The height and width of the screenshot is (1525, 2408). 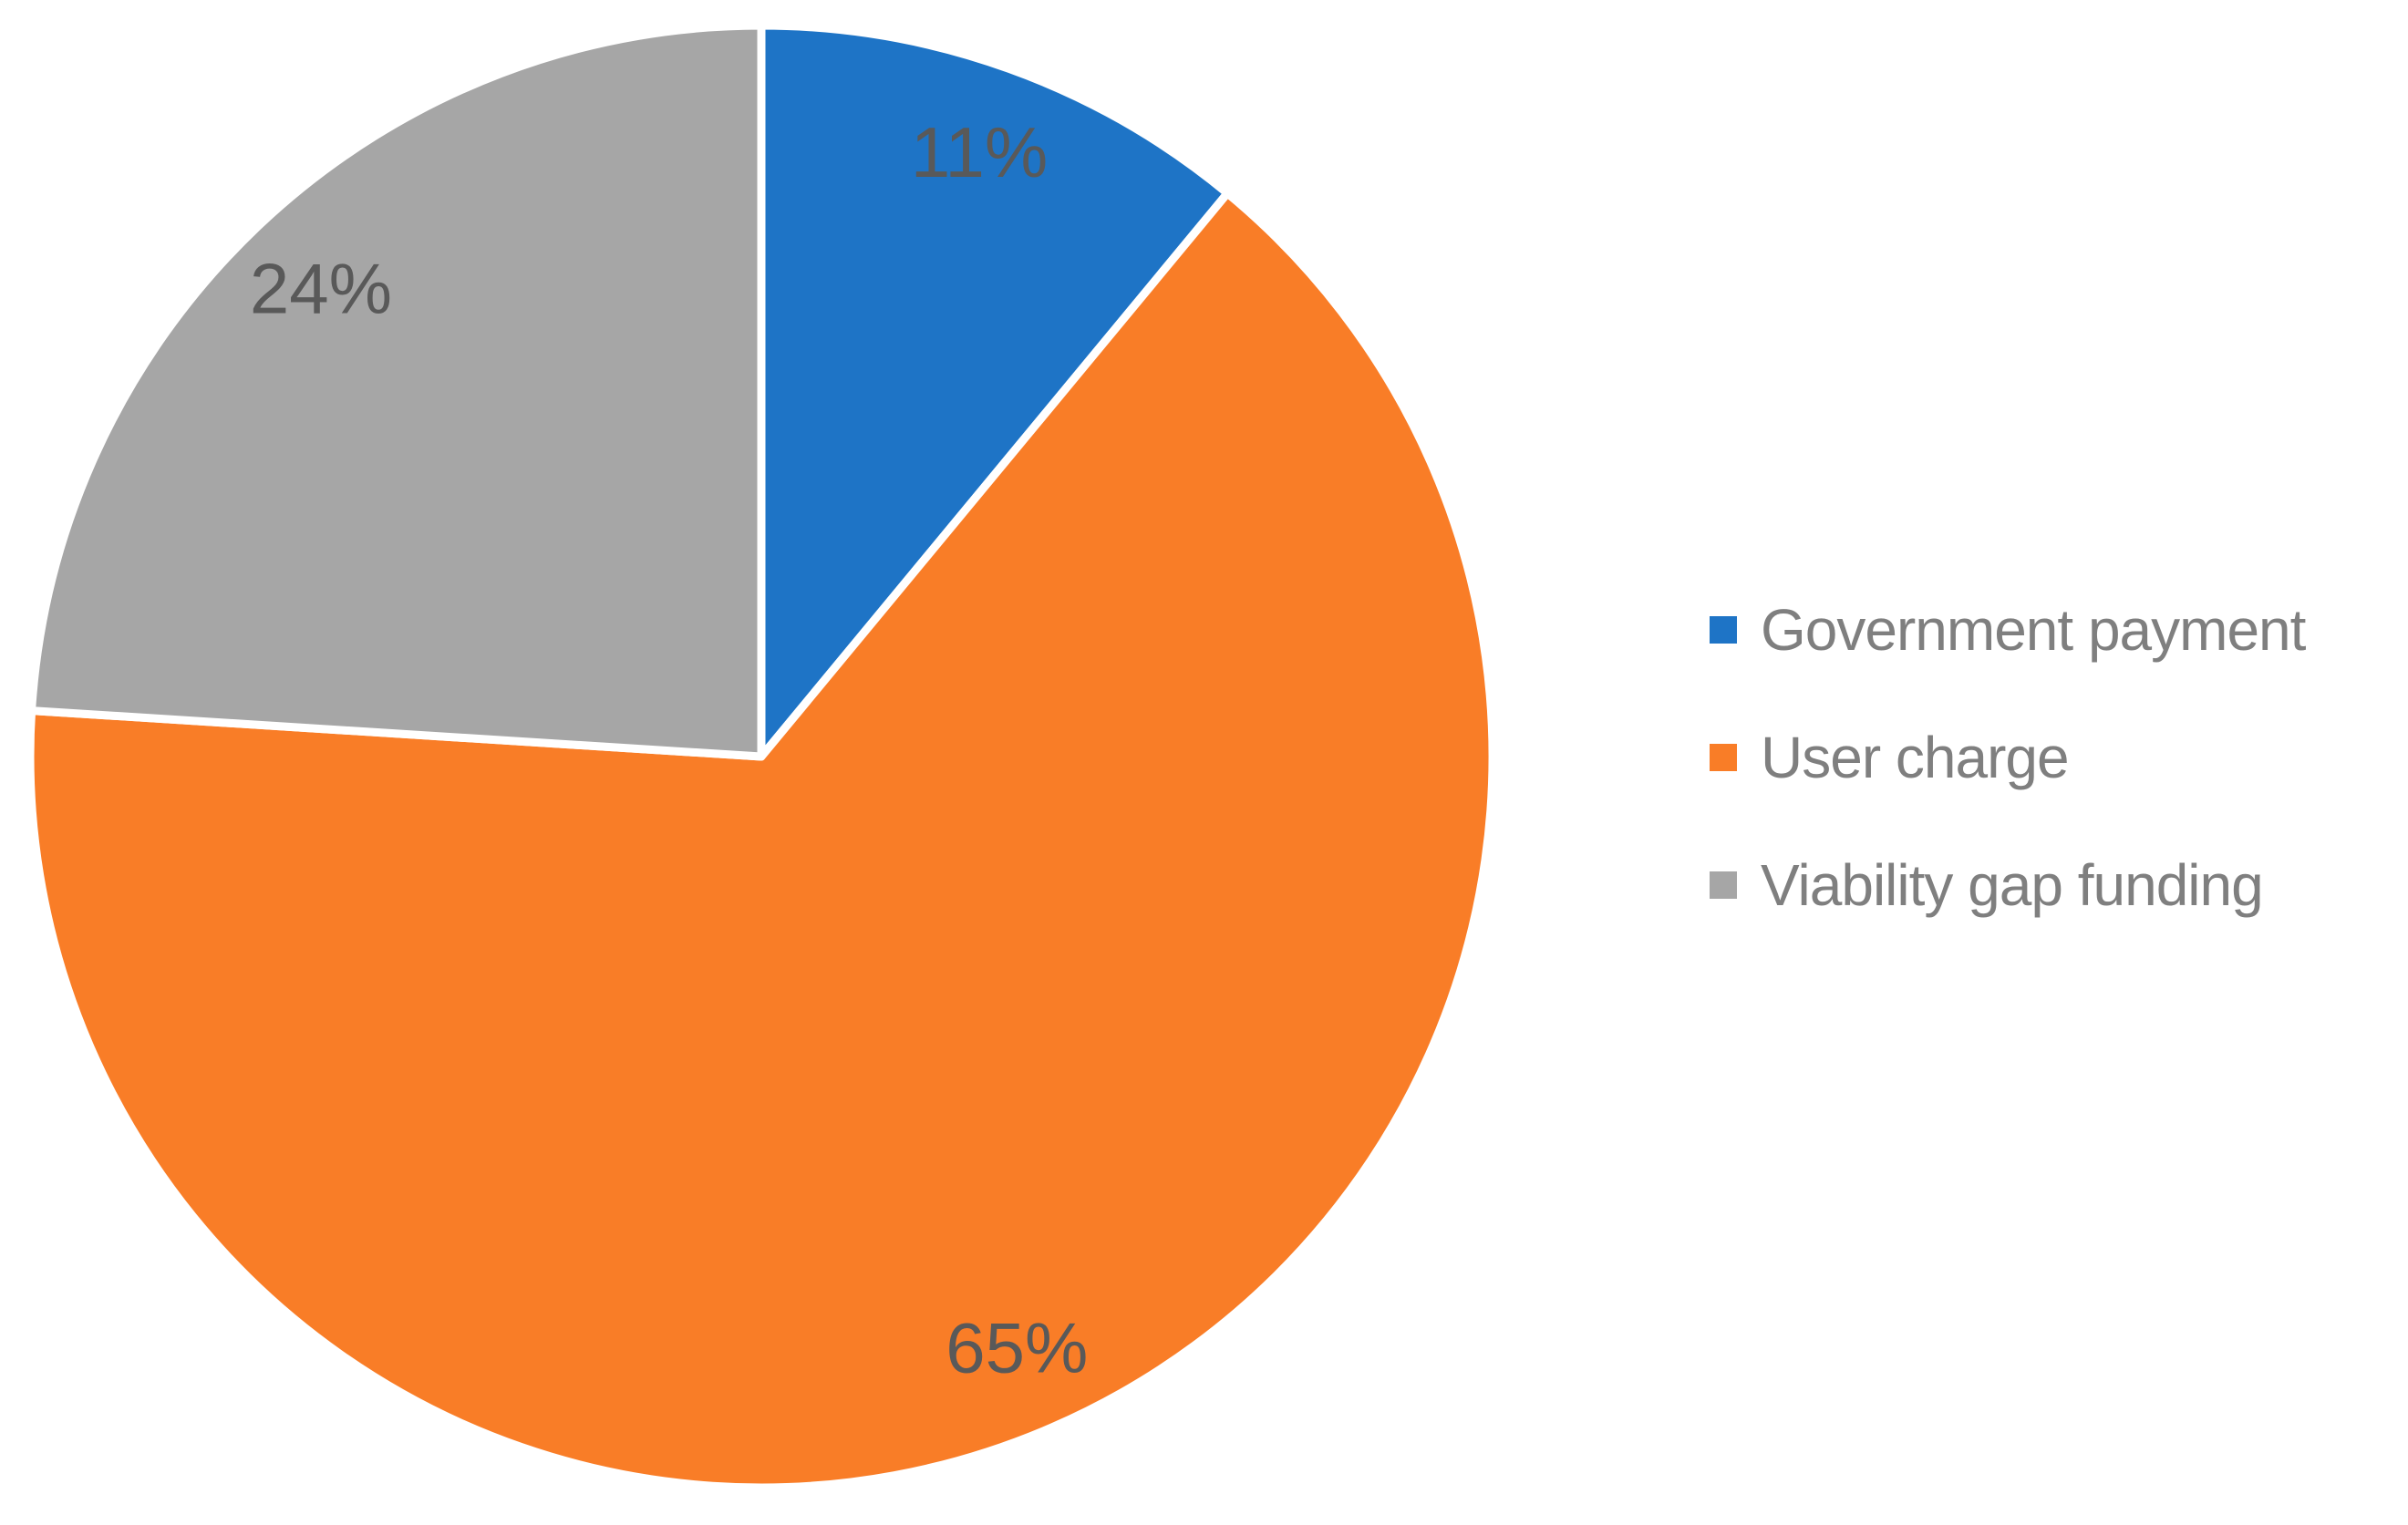 I want to click on legend-item-government-payment: Government payment, so click(x=2008, y=629).